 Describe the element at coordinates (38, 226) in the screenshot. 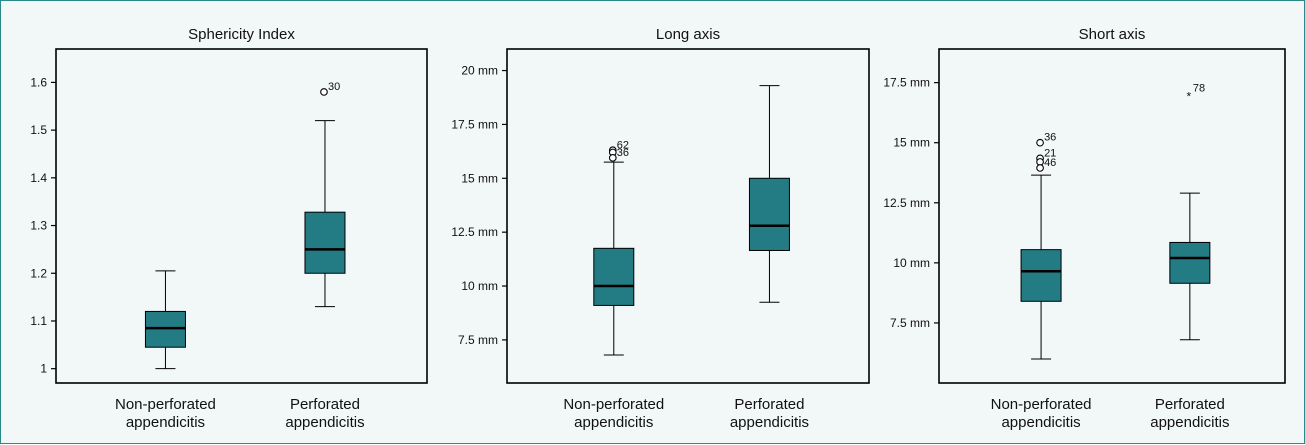

I see `y-tick-label: 1.3` at that location.